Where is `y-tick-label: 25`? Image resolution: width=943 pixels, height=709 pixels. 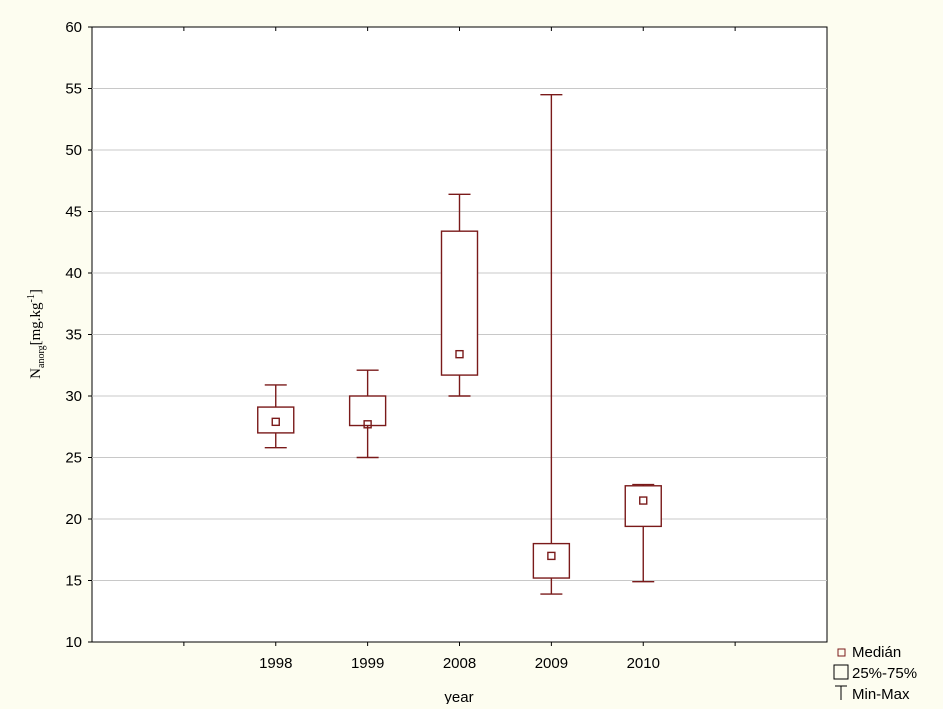
y-tick-label: 25 is located at coordinates (73, 458).